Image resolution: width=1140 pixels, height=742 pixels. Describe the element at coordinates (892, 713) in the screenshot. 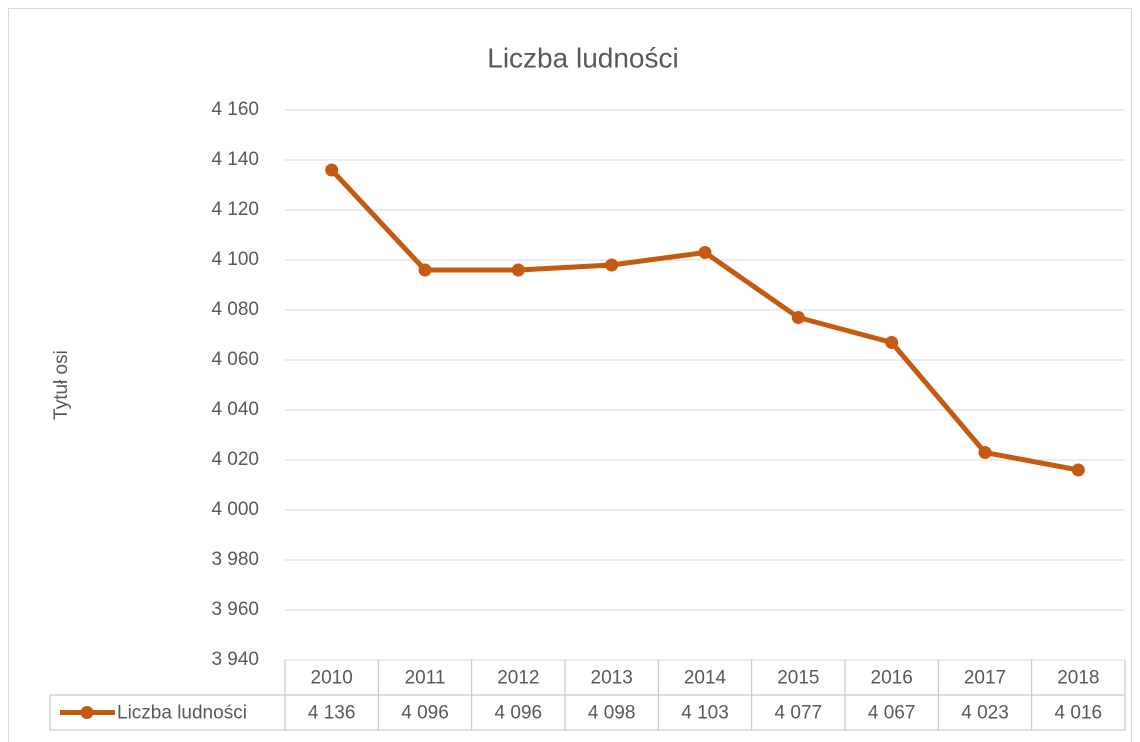

I see `table-value: 4 067` at that location.